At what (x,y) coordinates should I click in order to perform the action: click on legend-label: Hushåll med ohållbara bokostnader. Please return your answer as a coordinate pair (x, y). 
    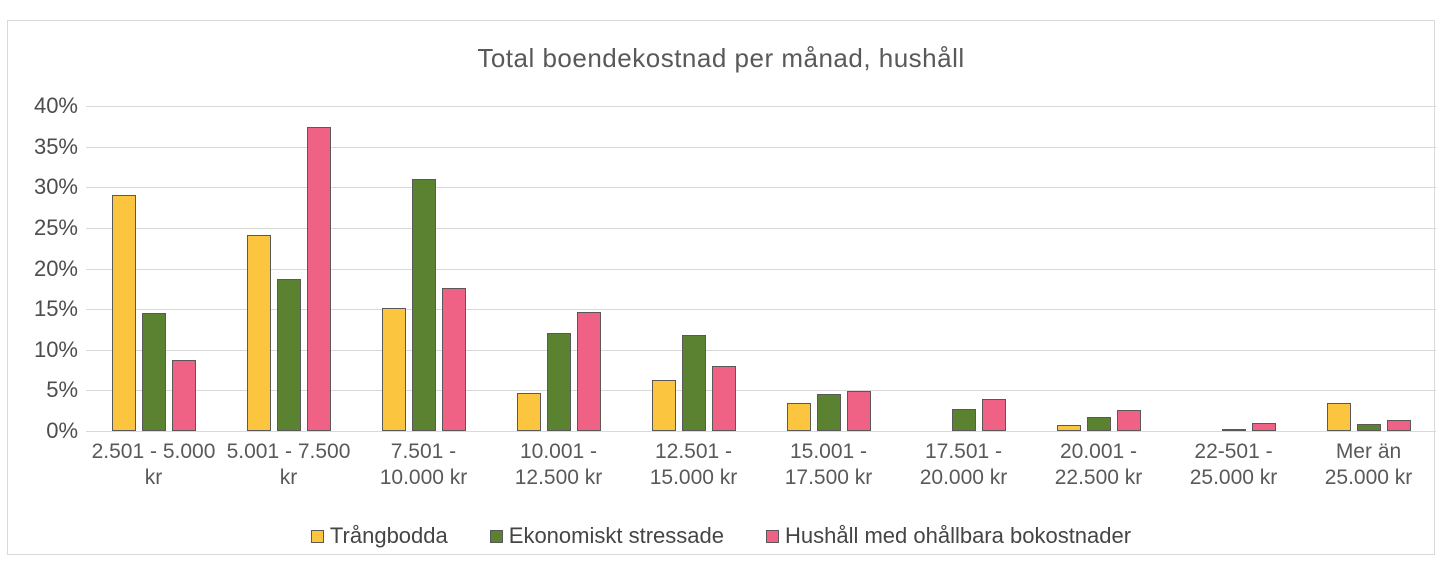
    Looking at the image, I should click on (958, 535).